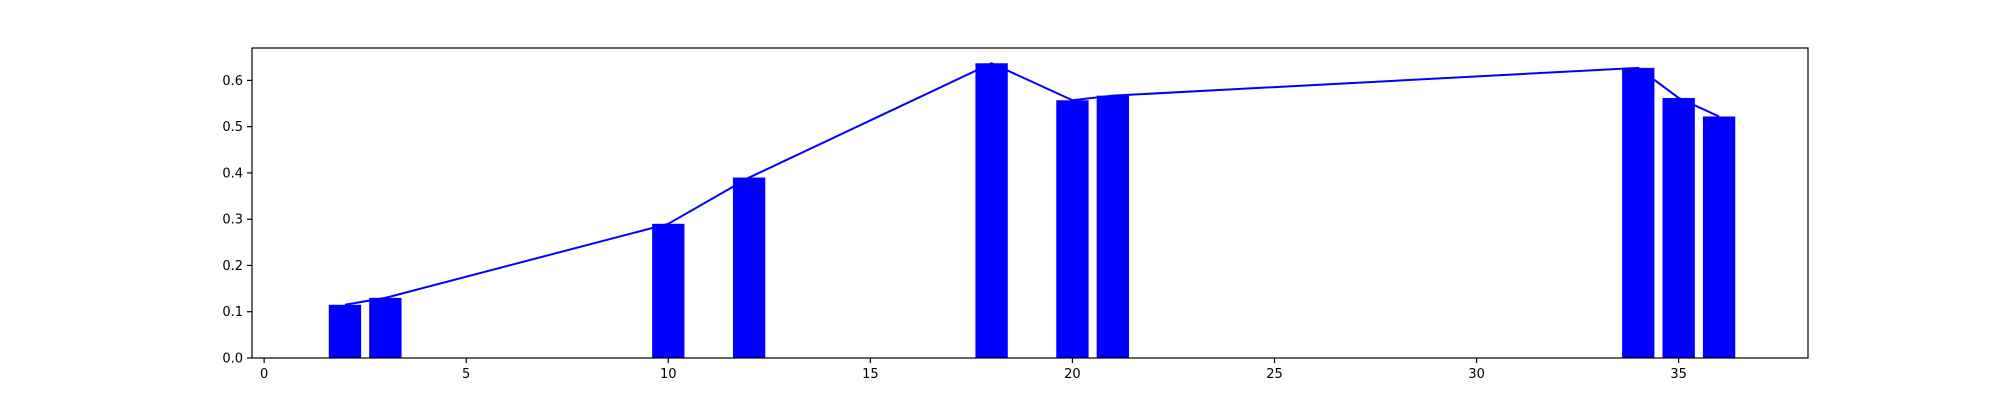 This screenshot has width=2000, height=405. I want to click on x-tick-label: 25, so click(1274, 374).